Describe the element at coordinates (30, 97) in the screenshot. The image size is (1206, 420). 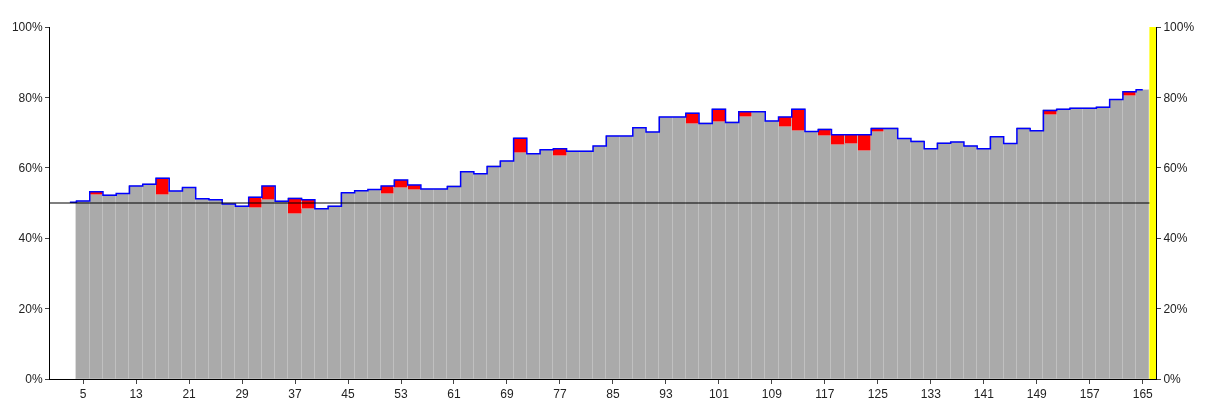
I see `y-tick-label: 80%` at that location.